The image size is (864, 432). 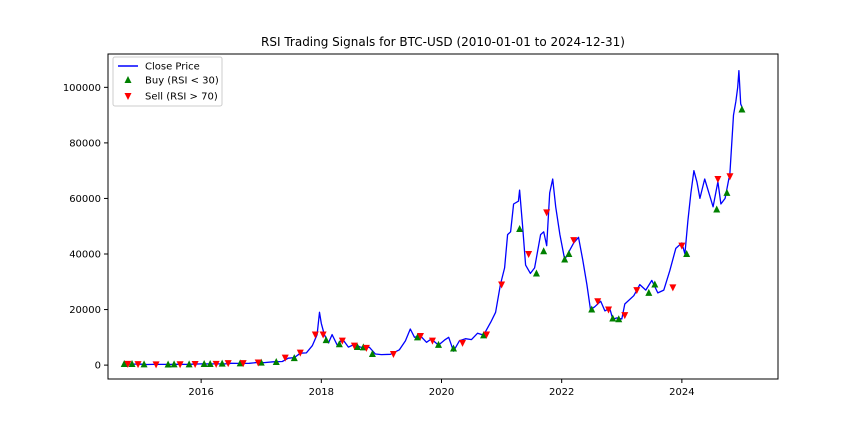 I want to click on legend-label: Buy (RSI < 30), so click(x=182, y=81).